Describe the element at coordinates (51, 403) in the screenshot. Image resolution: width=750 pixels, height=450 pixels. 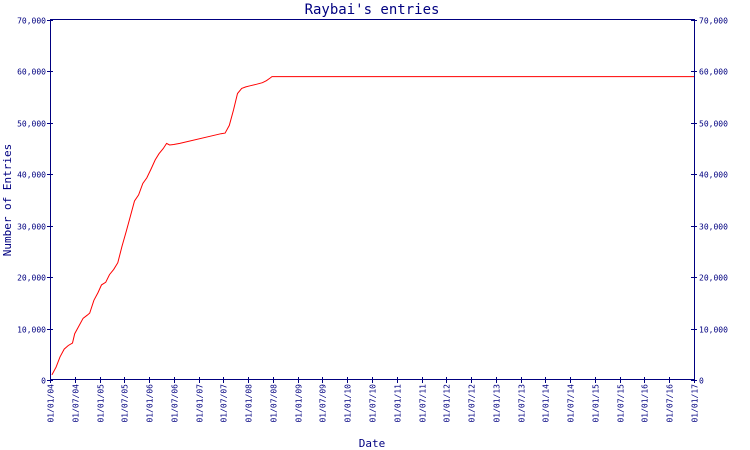
I see `x-tick-label: 01/01/04` at that location.